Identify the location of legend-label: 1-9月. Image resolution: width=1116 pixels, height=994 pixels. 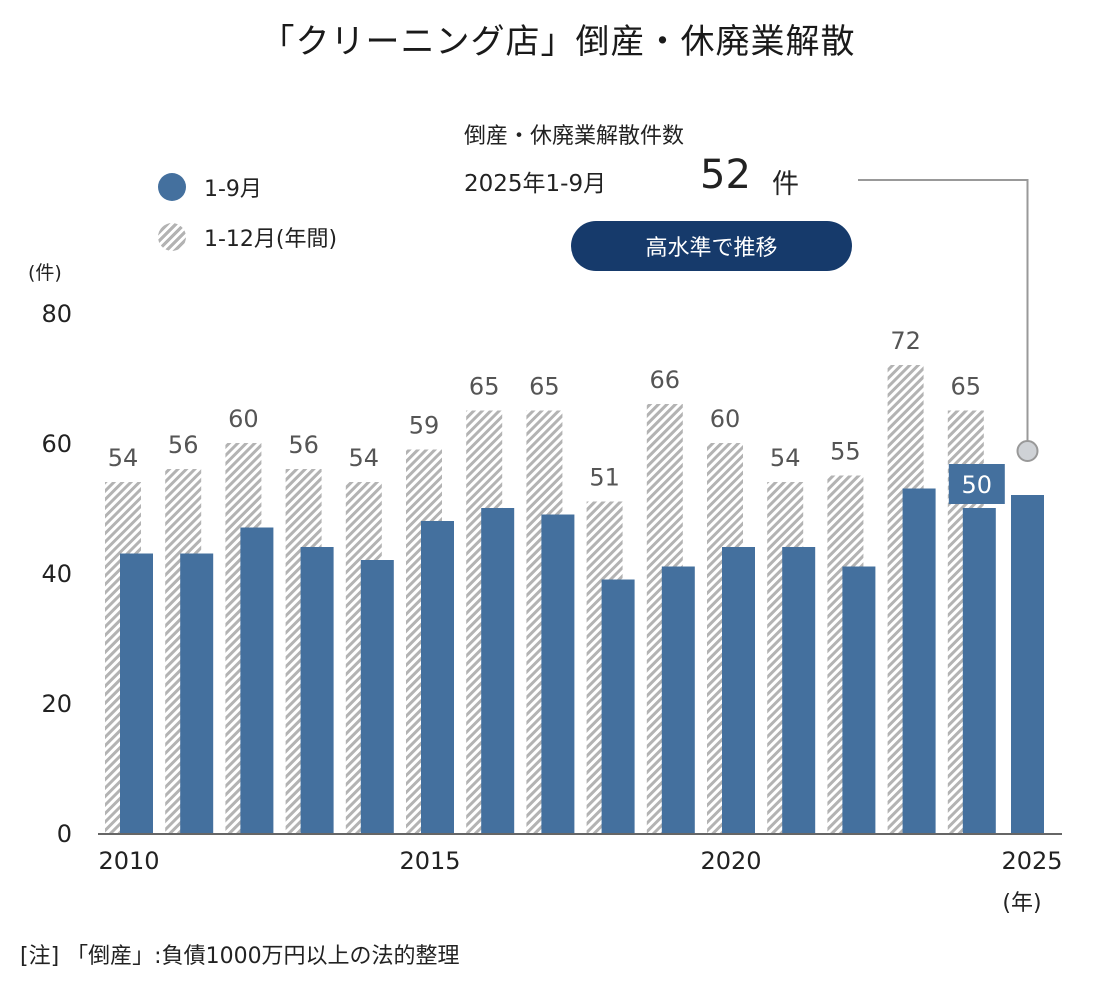
(233, 189).